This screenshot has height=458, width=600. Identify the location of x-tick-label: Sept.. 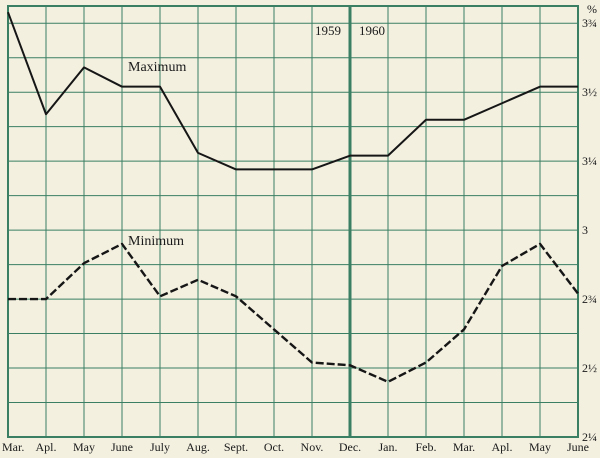
(236, 447).